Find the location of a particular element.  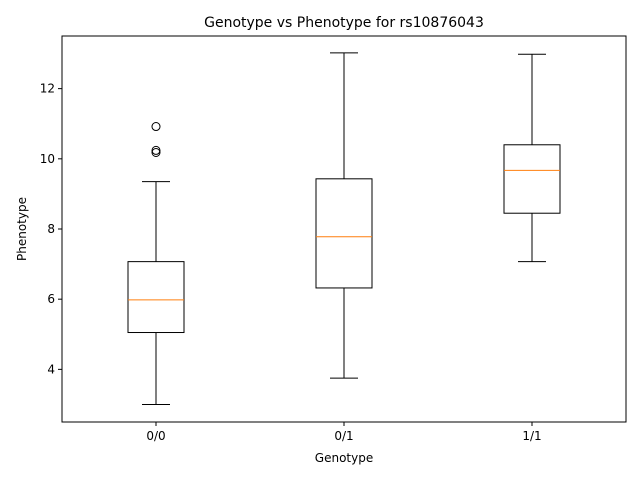

x-axis-label: Genotype is located at coordinates (344, 458).